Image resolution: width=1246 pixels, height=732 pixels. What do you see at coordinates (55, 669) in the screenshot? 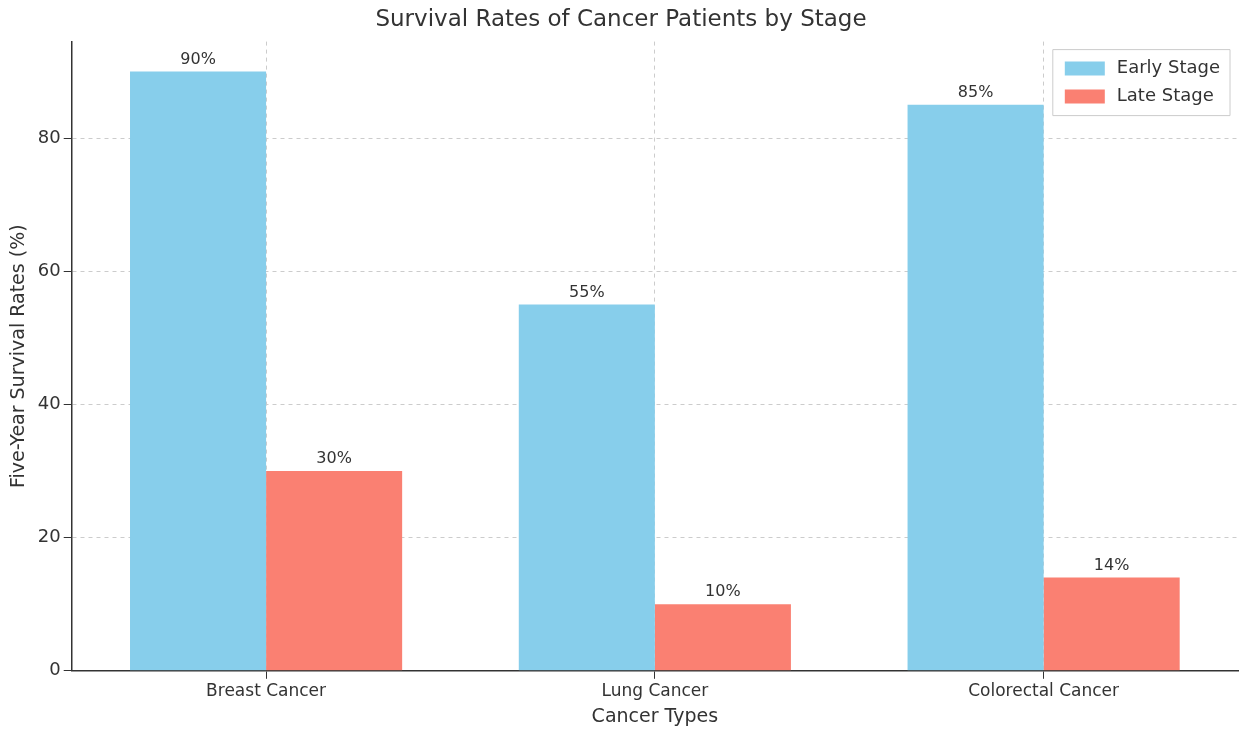
I see `y-tick-label: 0` at bounding box center [55, 669].